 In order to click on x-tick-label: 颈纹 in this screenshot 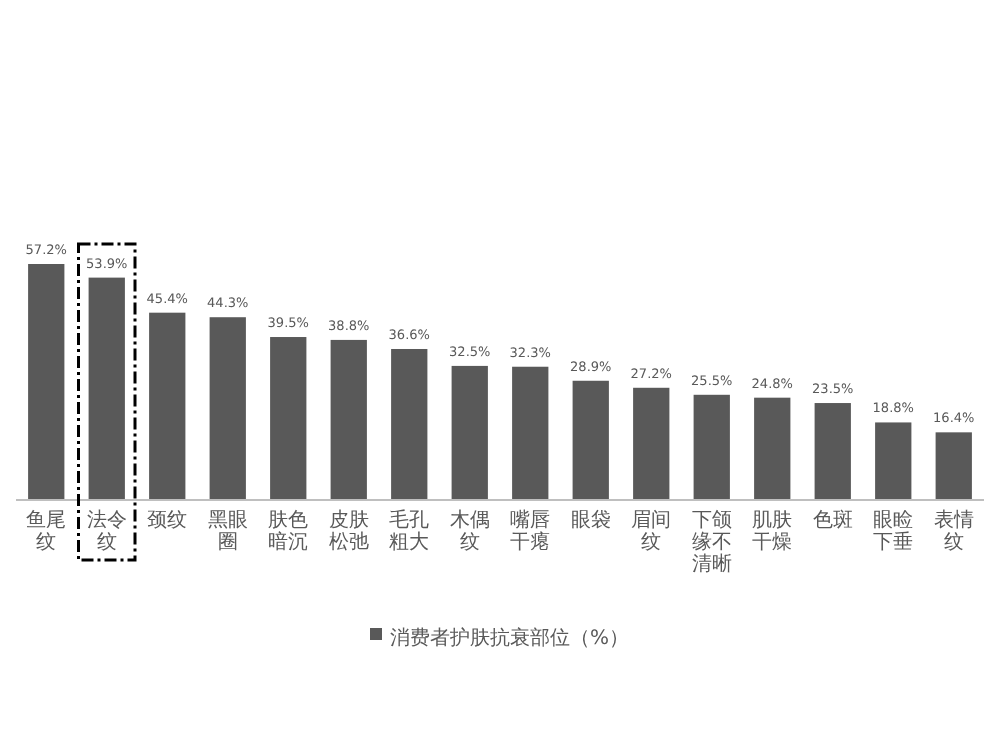, I will do `click(167, 520)`.